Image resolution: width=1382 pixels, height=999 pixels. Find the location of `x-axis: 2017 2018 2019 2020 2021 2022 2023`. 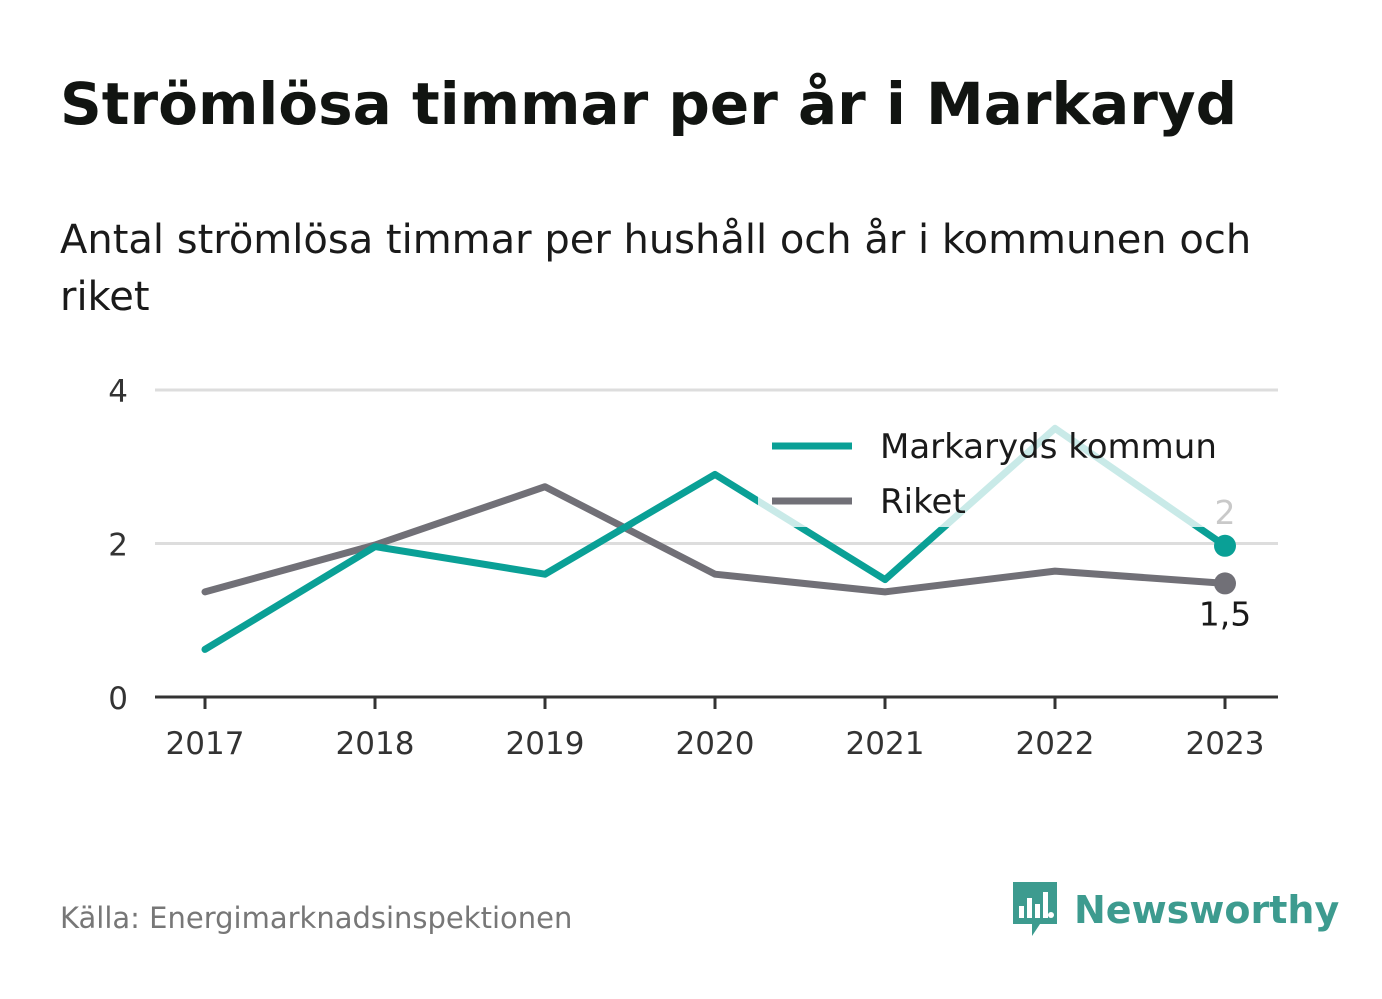

x-axis: 2017 2018 2019 2020 2021 2022 2023 is located at coordinates (716, 728).